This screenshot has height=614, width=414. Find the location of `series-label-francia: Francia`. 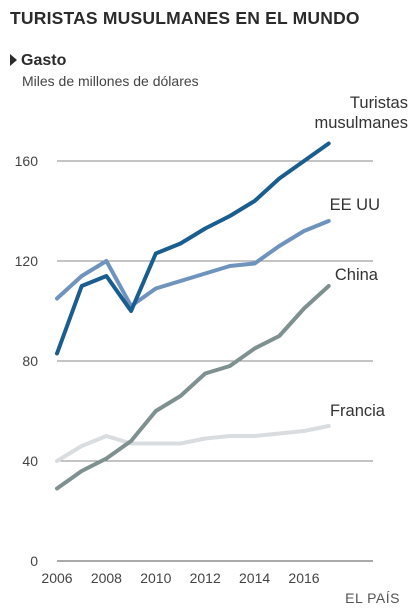

series-label-francia: Francia is located at coordinates (358, 411).